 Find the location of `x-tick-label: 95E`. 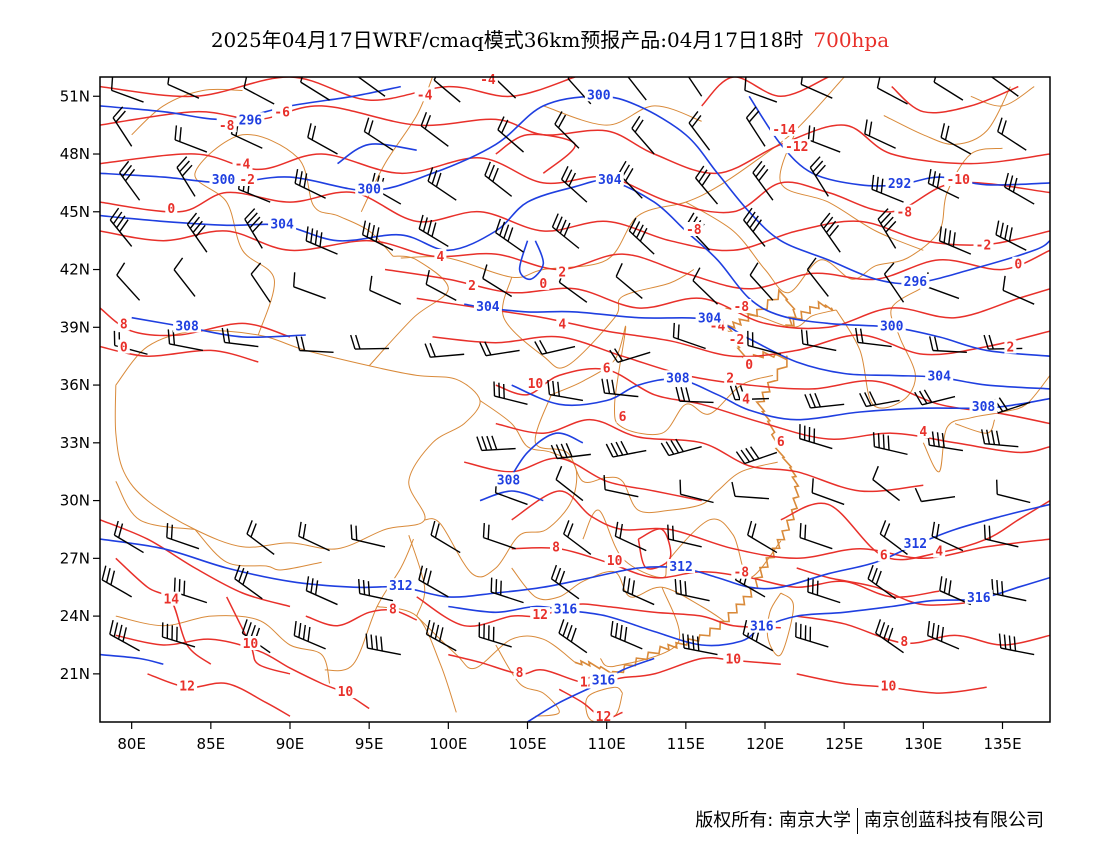

x-tick-label: 95E is located at coordinates (369, 744).